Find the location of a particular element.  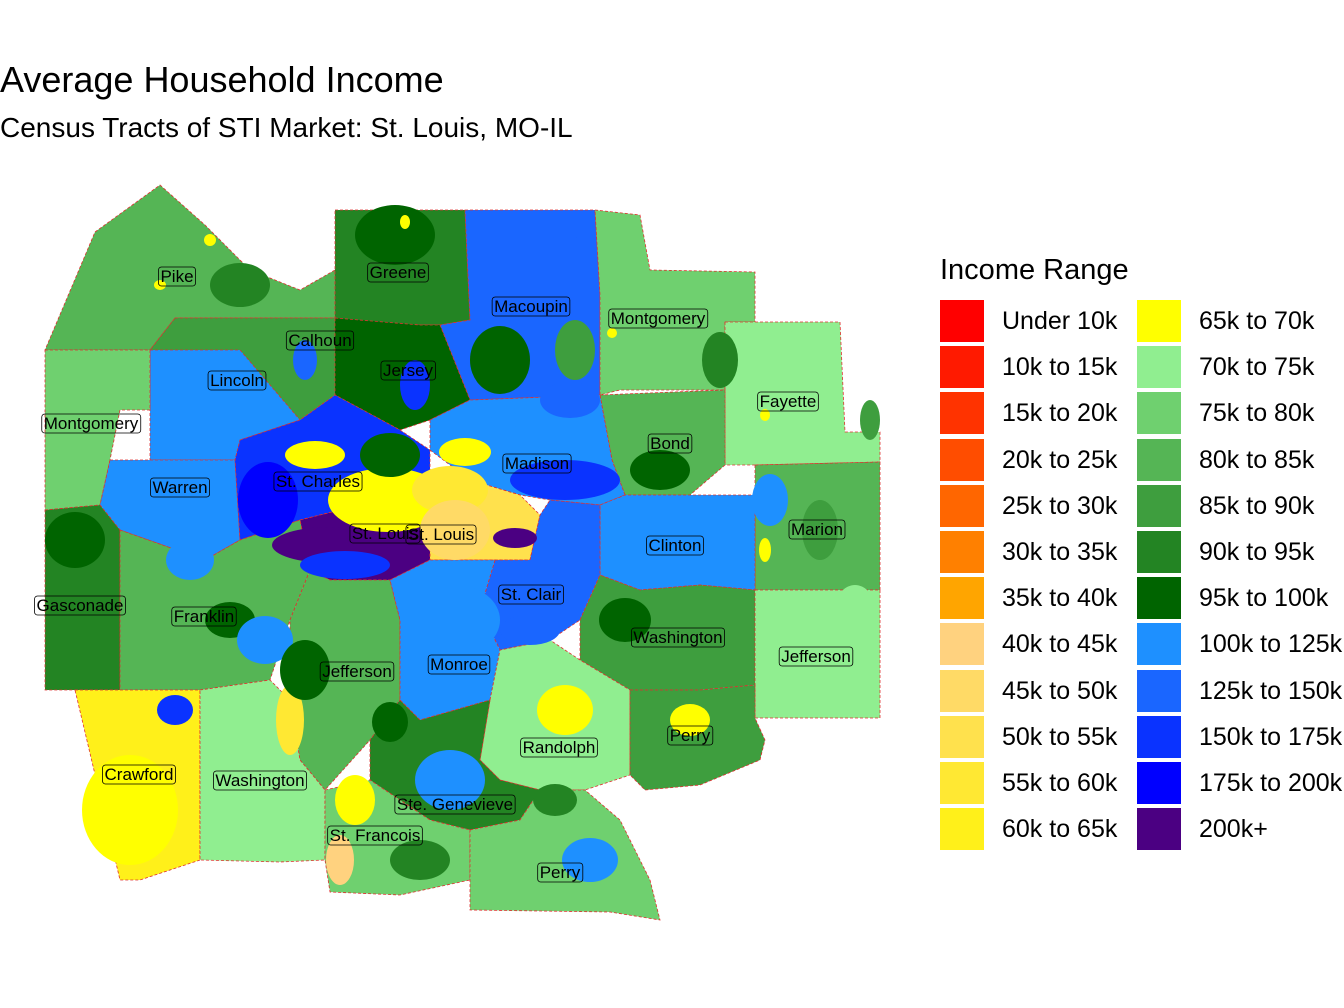

county-label: Perry is located at coordinates (690, 735).